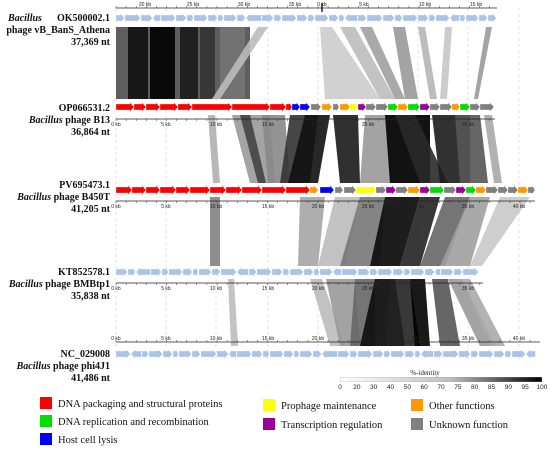 This screenshot has width=550, height=450. What do you see at coordinates (90, 209) in the screenshot?
I see `genome-length: 41,205 nt` at bounding box center [90, 209].